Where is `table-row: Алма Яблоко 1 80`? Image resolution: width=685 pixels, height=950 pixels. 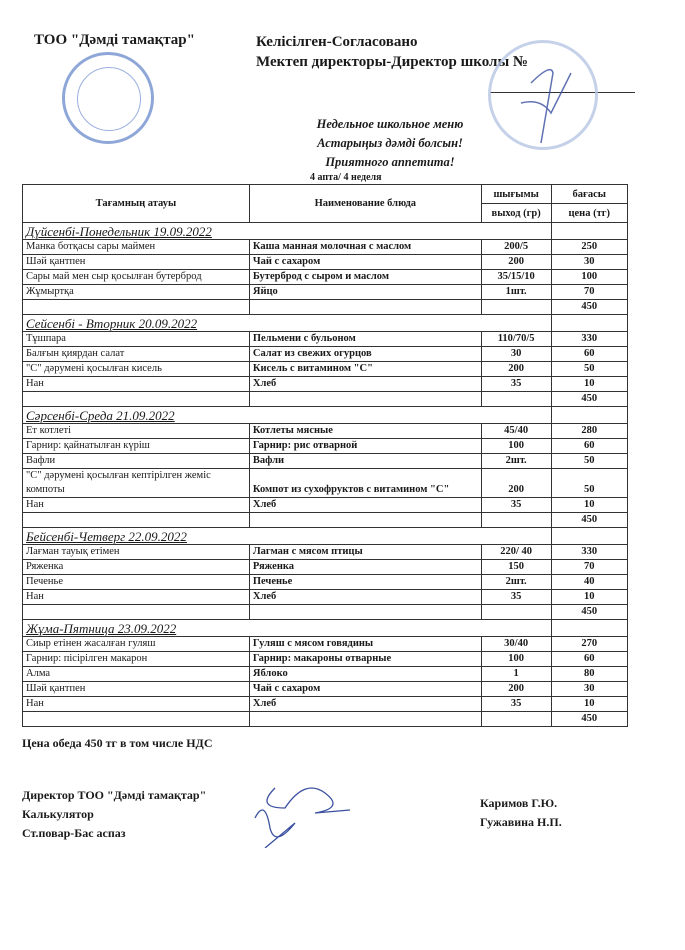
table-row: Алма Яблоко 1 80 is located at coordinates (325, 674).